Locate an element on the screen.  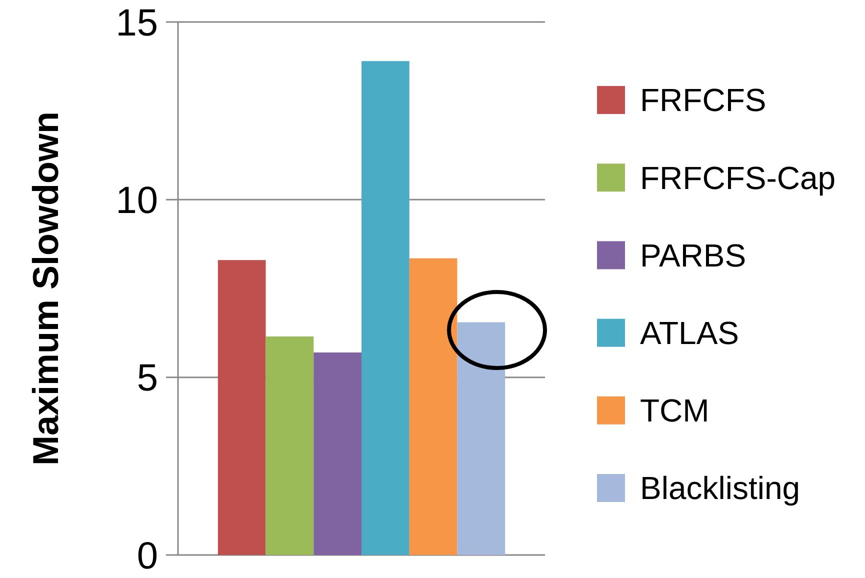
legend-label: TCM is located at coordinates (675, 410).